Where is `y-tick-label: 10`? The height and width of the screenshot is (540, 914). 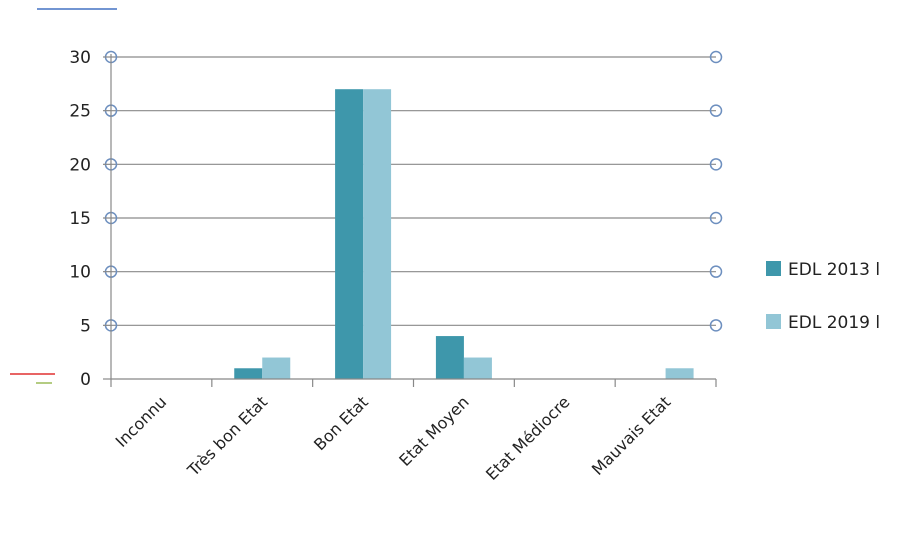
y-tick-label: 10 is located at coordinates (80, 273).